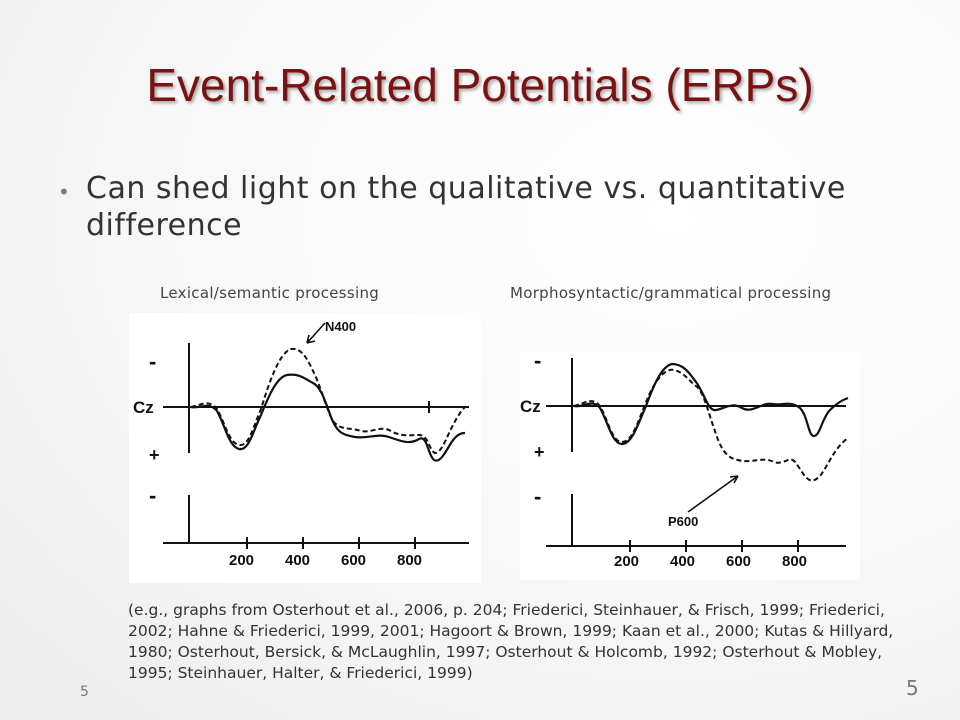  I want to click on right-tick-label-200: 200, so click(626, 561).